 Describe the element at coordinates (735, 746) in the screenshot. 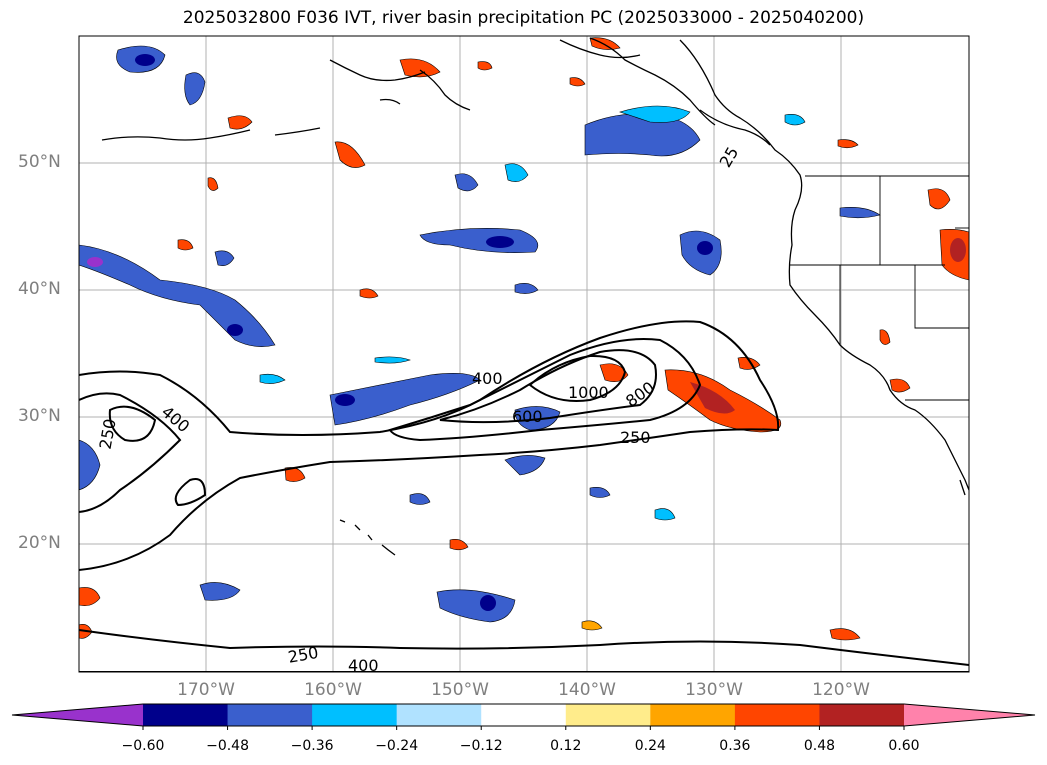

I see `colorbar-tick-label: 0.36` at that location.